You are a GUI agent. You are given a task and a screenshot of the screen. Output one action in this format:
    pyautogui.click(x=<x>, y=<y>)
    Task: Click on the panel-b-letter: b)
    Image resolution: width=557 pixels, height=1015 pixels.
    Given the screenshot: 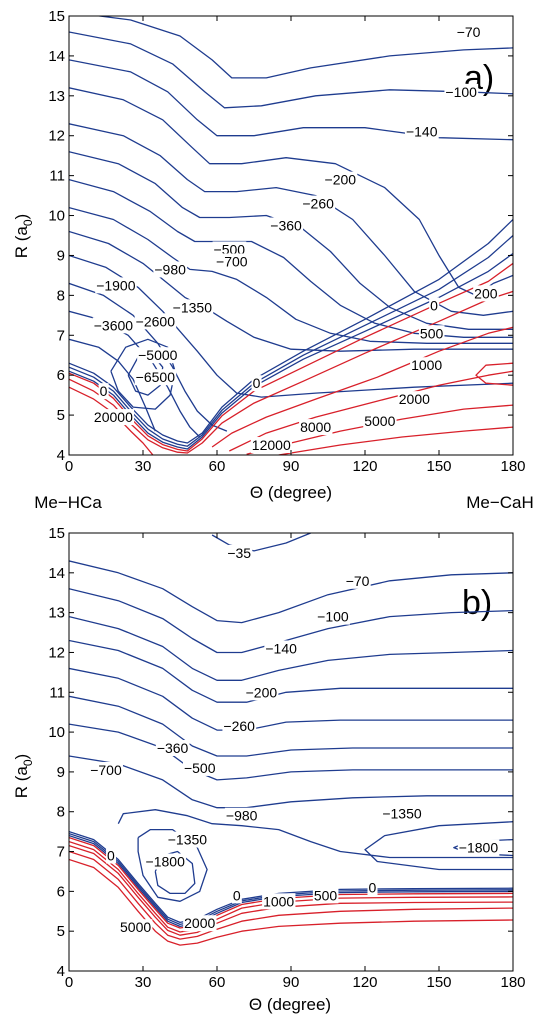 What is the action you would take?
    pyautogui.click(x=477, y=603)
    